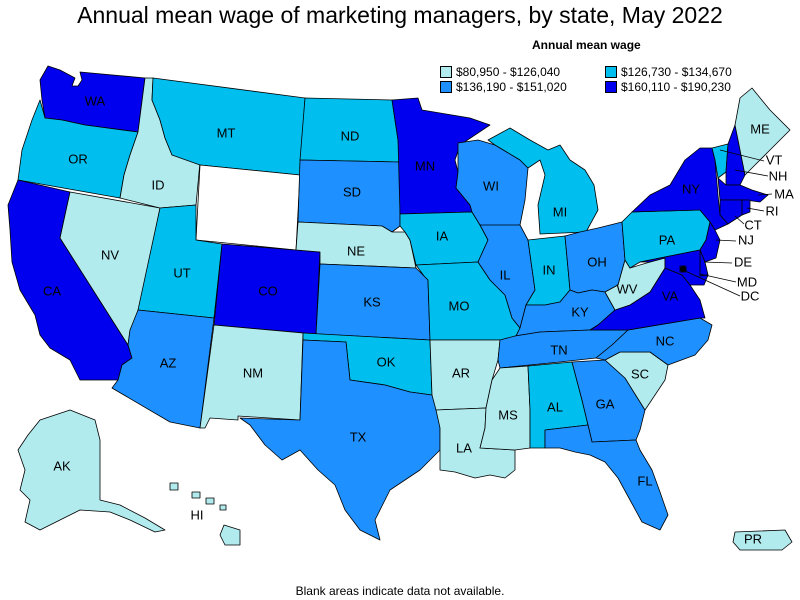 The image size is (800, 600). Describe the element at coordinates (508, 414) in the screenshot. I see `label-MS: MS` at that location.